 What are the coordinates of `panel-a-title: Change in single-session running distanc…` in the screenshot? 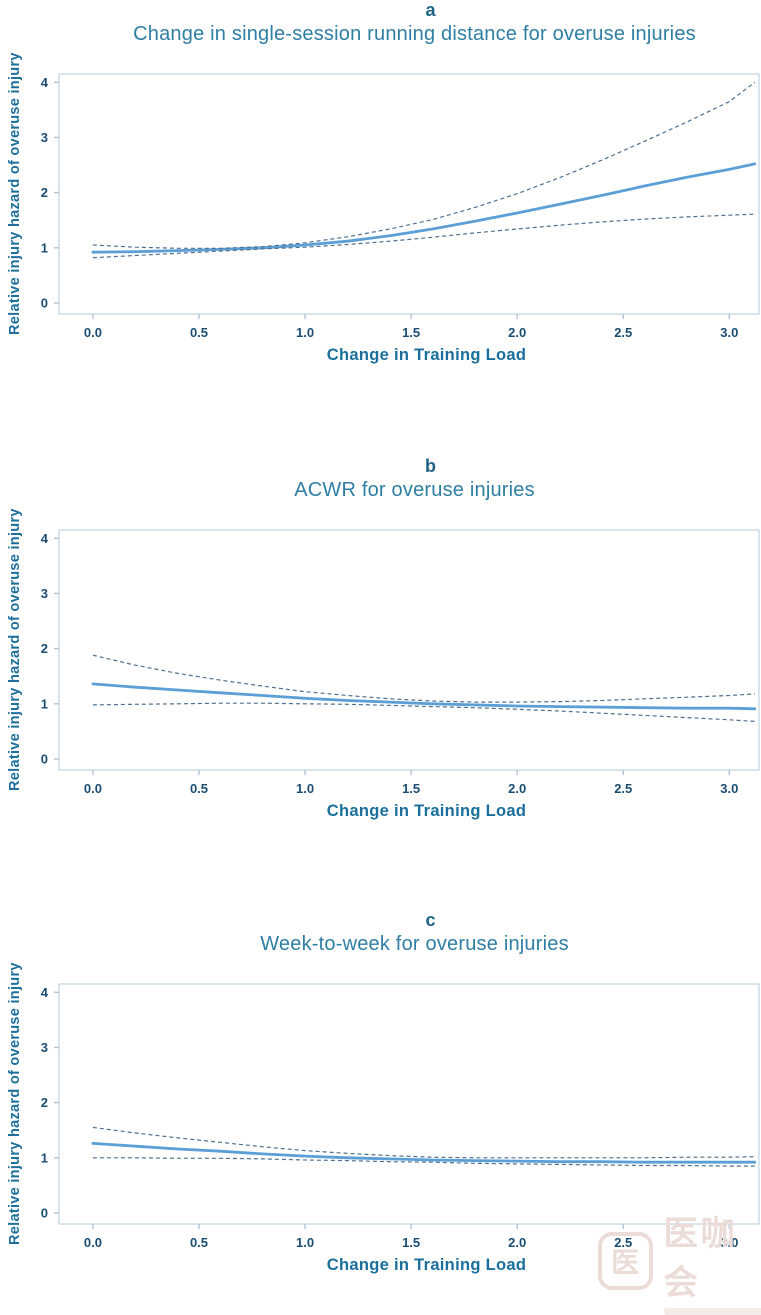 It's located at (414, 34).